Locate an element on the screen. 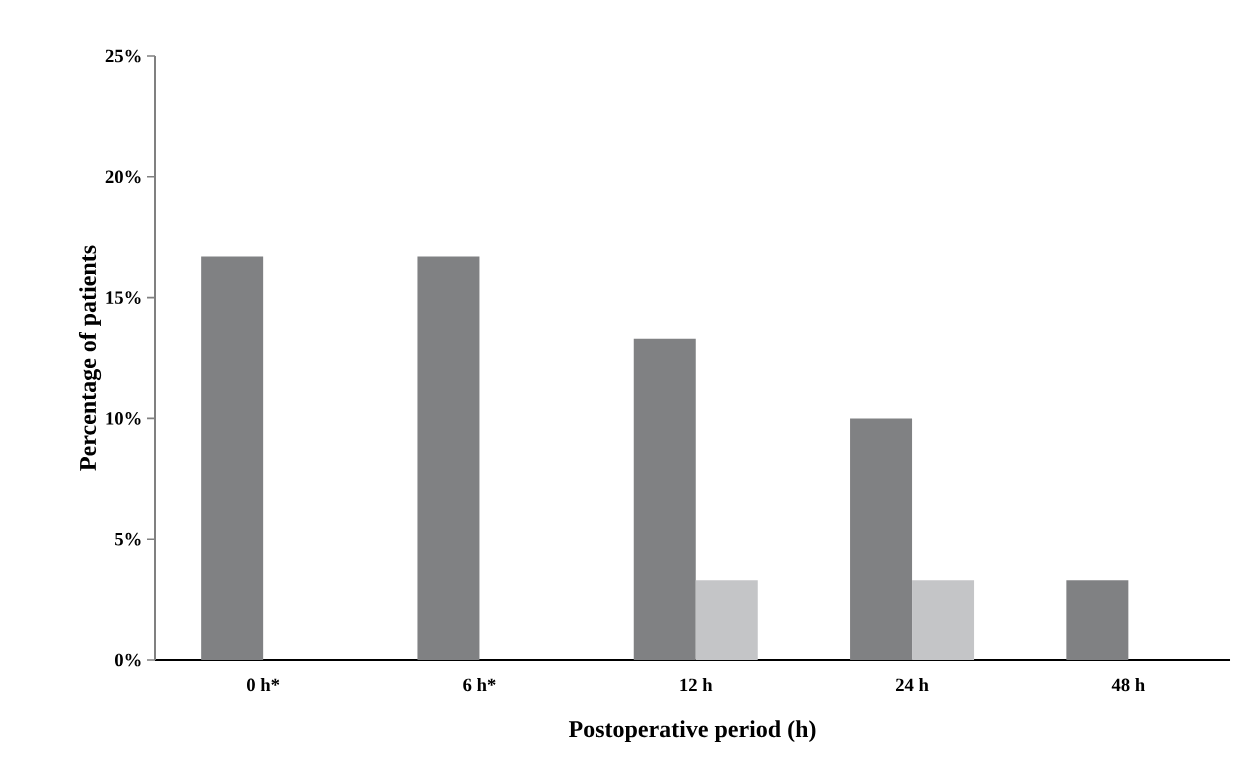 This screenshot has width=1235, height=771. y-tick-label: 20% is located at coordinates (123, 177).